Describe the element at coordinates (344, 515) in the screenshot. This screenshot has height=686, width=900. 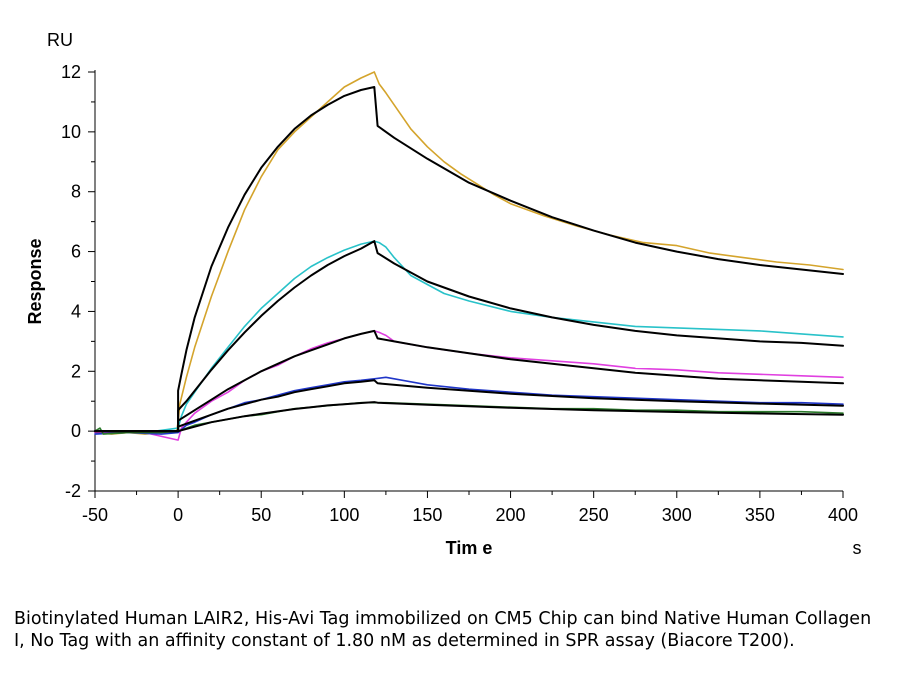
I see `x-tick-label: 100` at that location.